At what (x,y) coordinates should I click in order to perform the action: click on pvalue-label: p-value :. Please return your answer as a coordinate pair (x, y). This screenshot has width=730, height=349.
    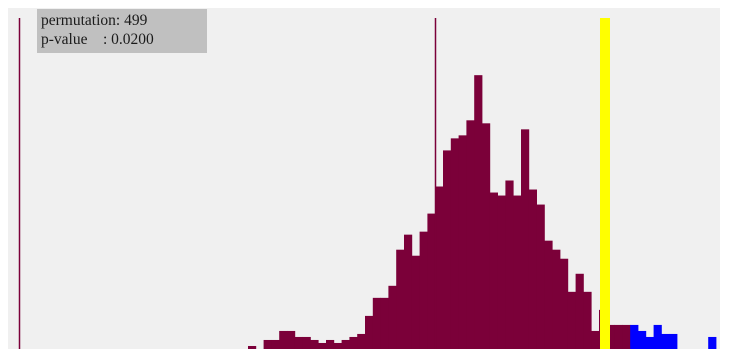
    Looking at the image, I should click on (76, 39).